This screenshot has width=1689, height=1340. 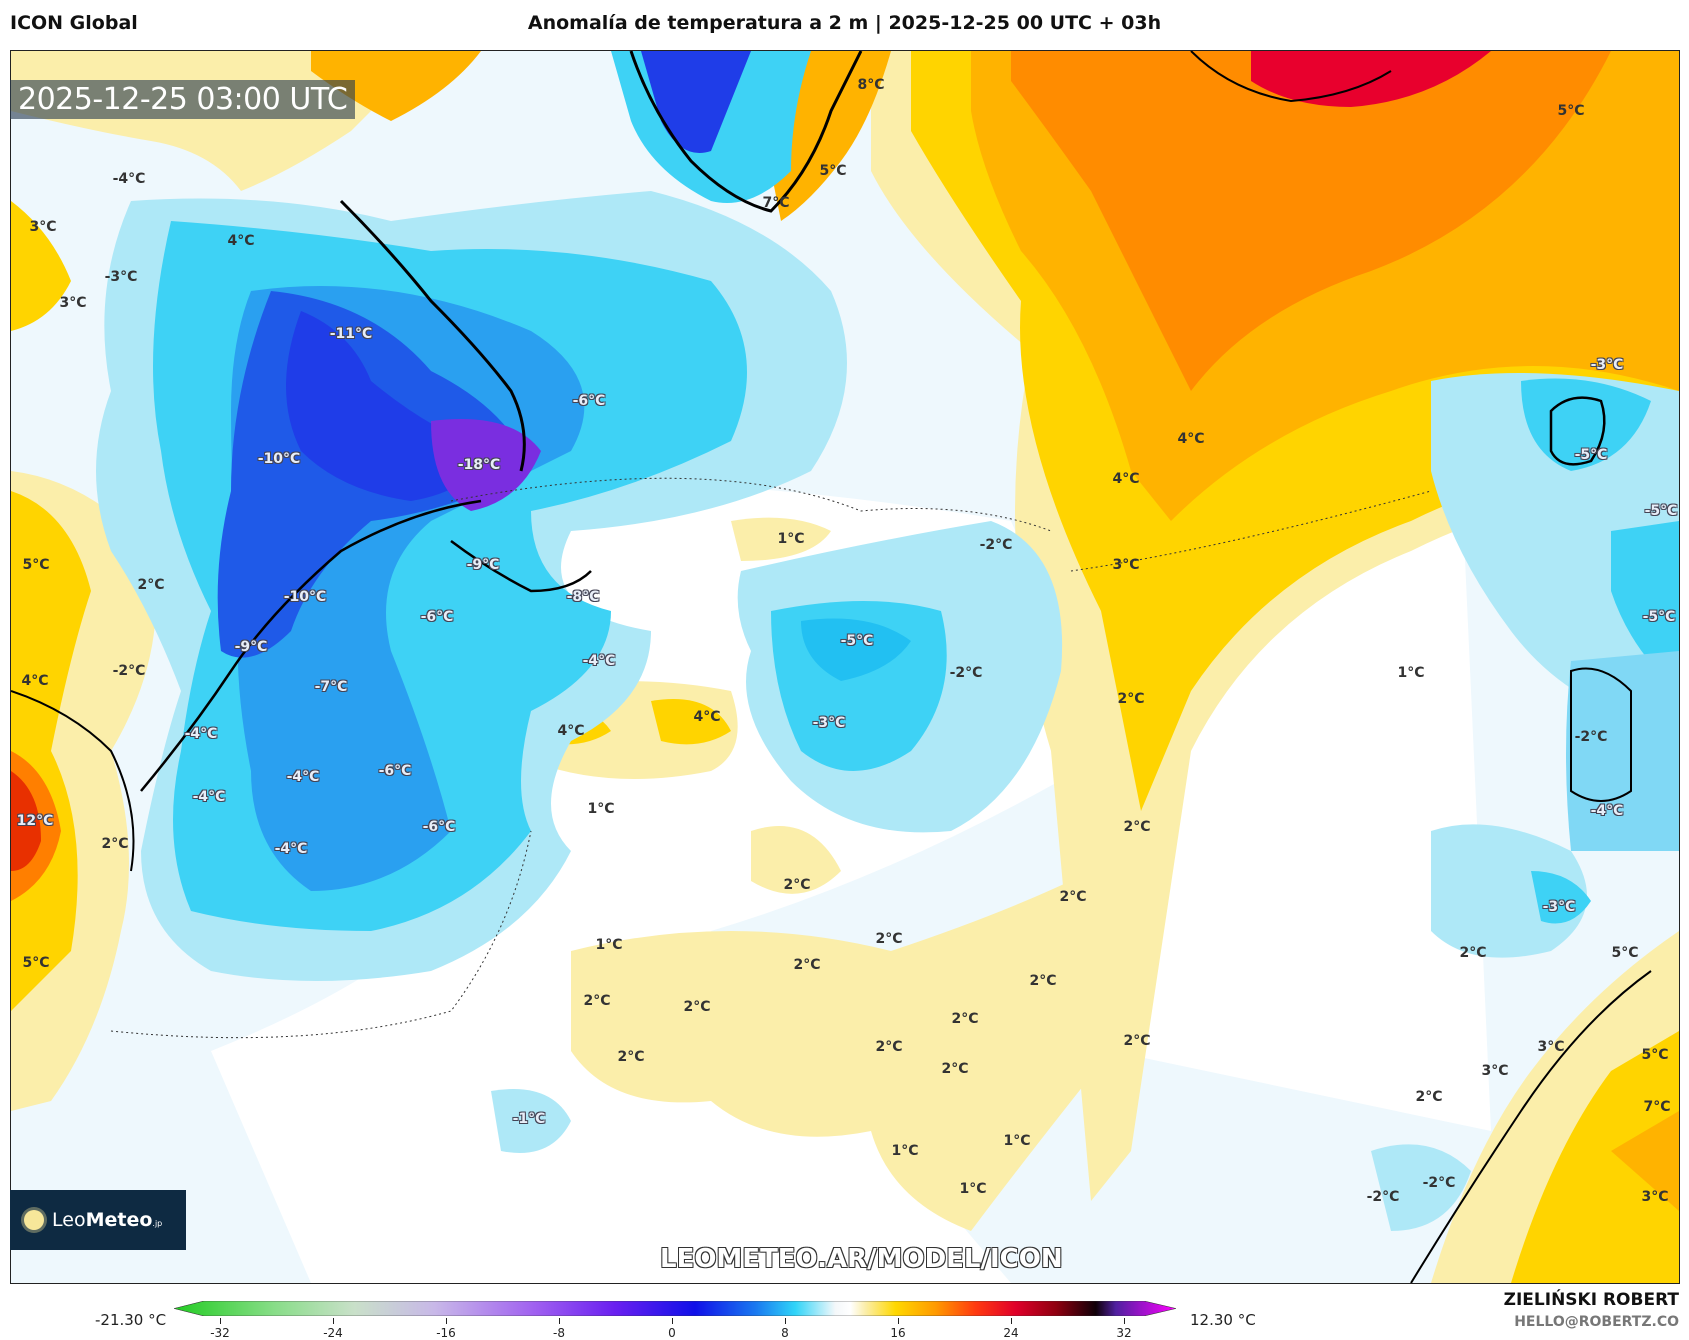 What do you see at coordinates (35, 821) in the screenshot?
I see `temperature-label: 12°C` at bounding box center [35, 821].